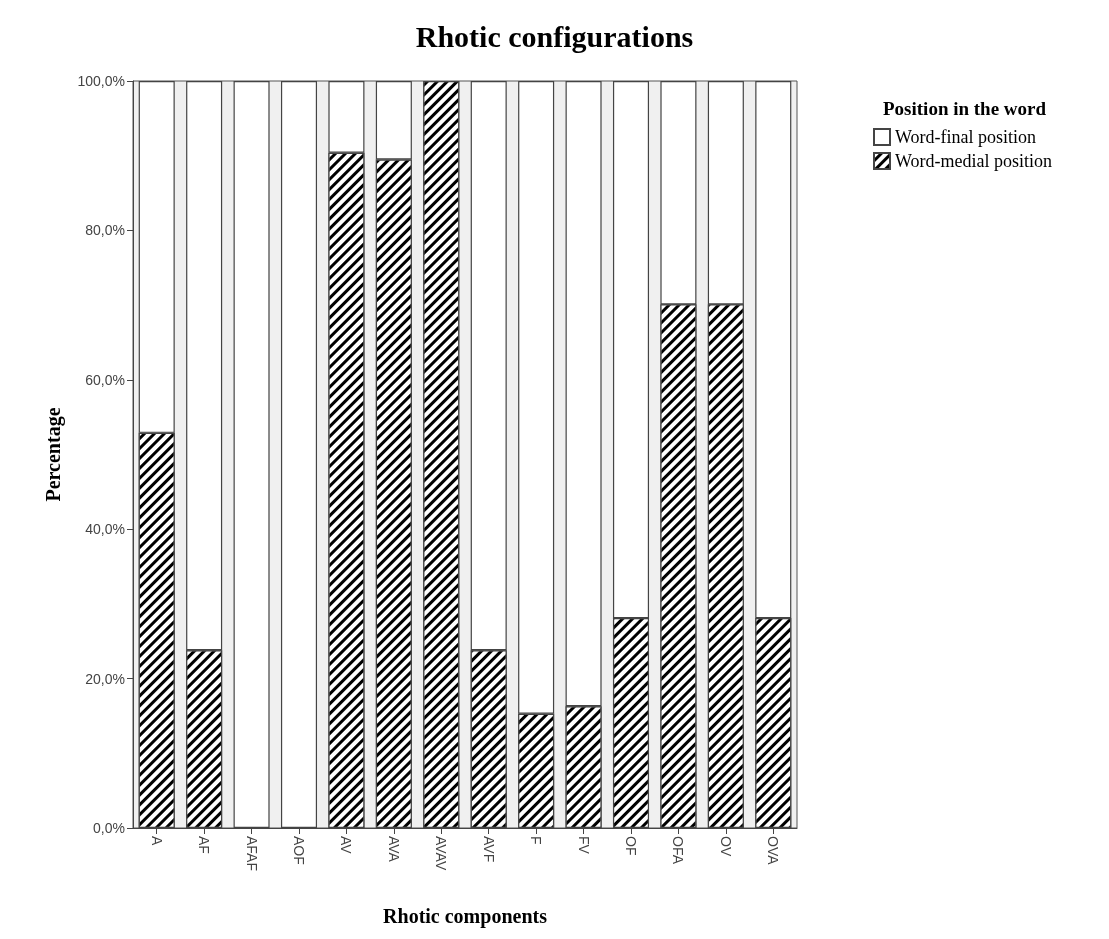 The width and height of the screenshot is (1109, 939). I want to click on x-tick-label: FV, so click(583, 845).